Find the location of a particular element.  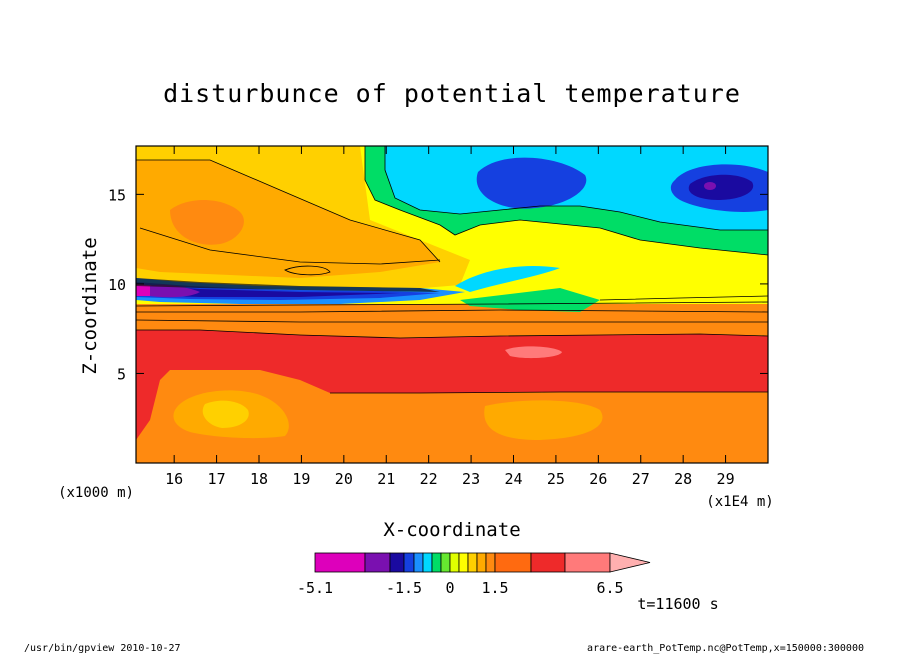

x-tick-label: 26 is located at coordinates (598, 479).